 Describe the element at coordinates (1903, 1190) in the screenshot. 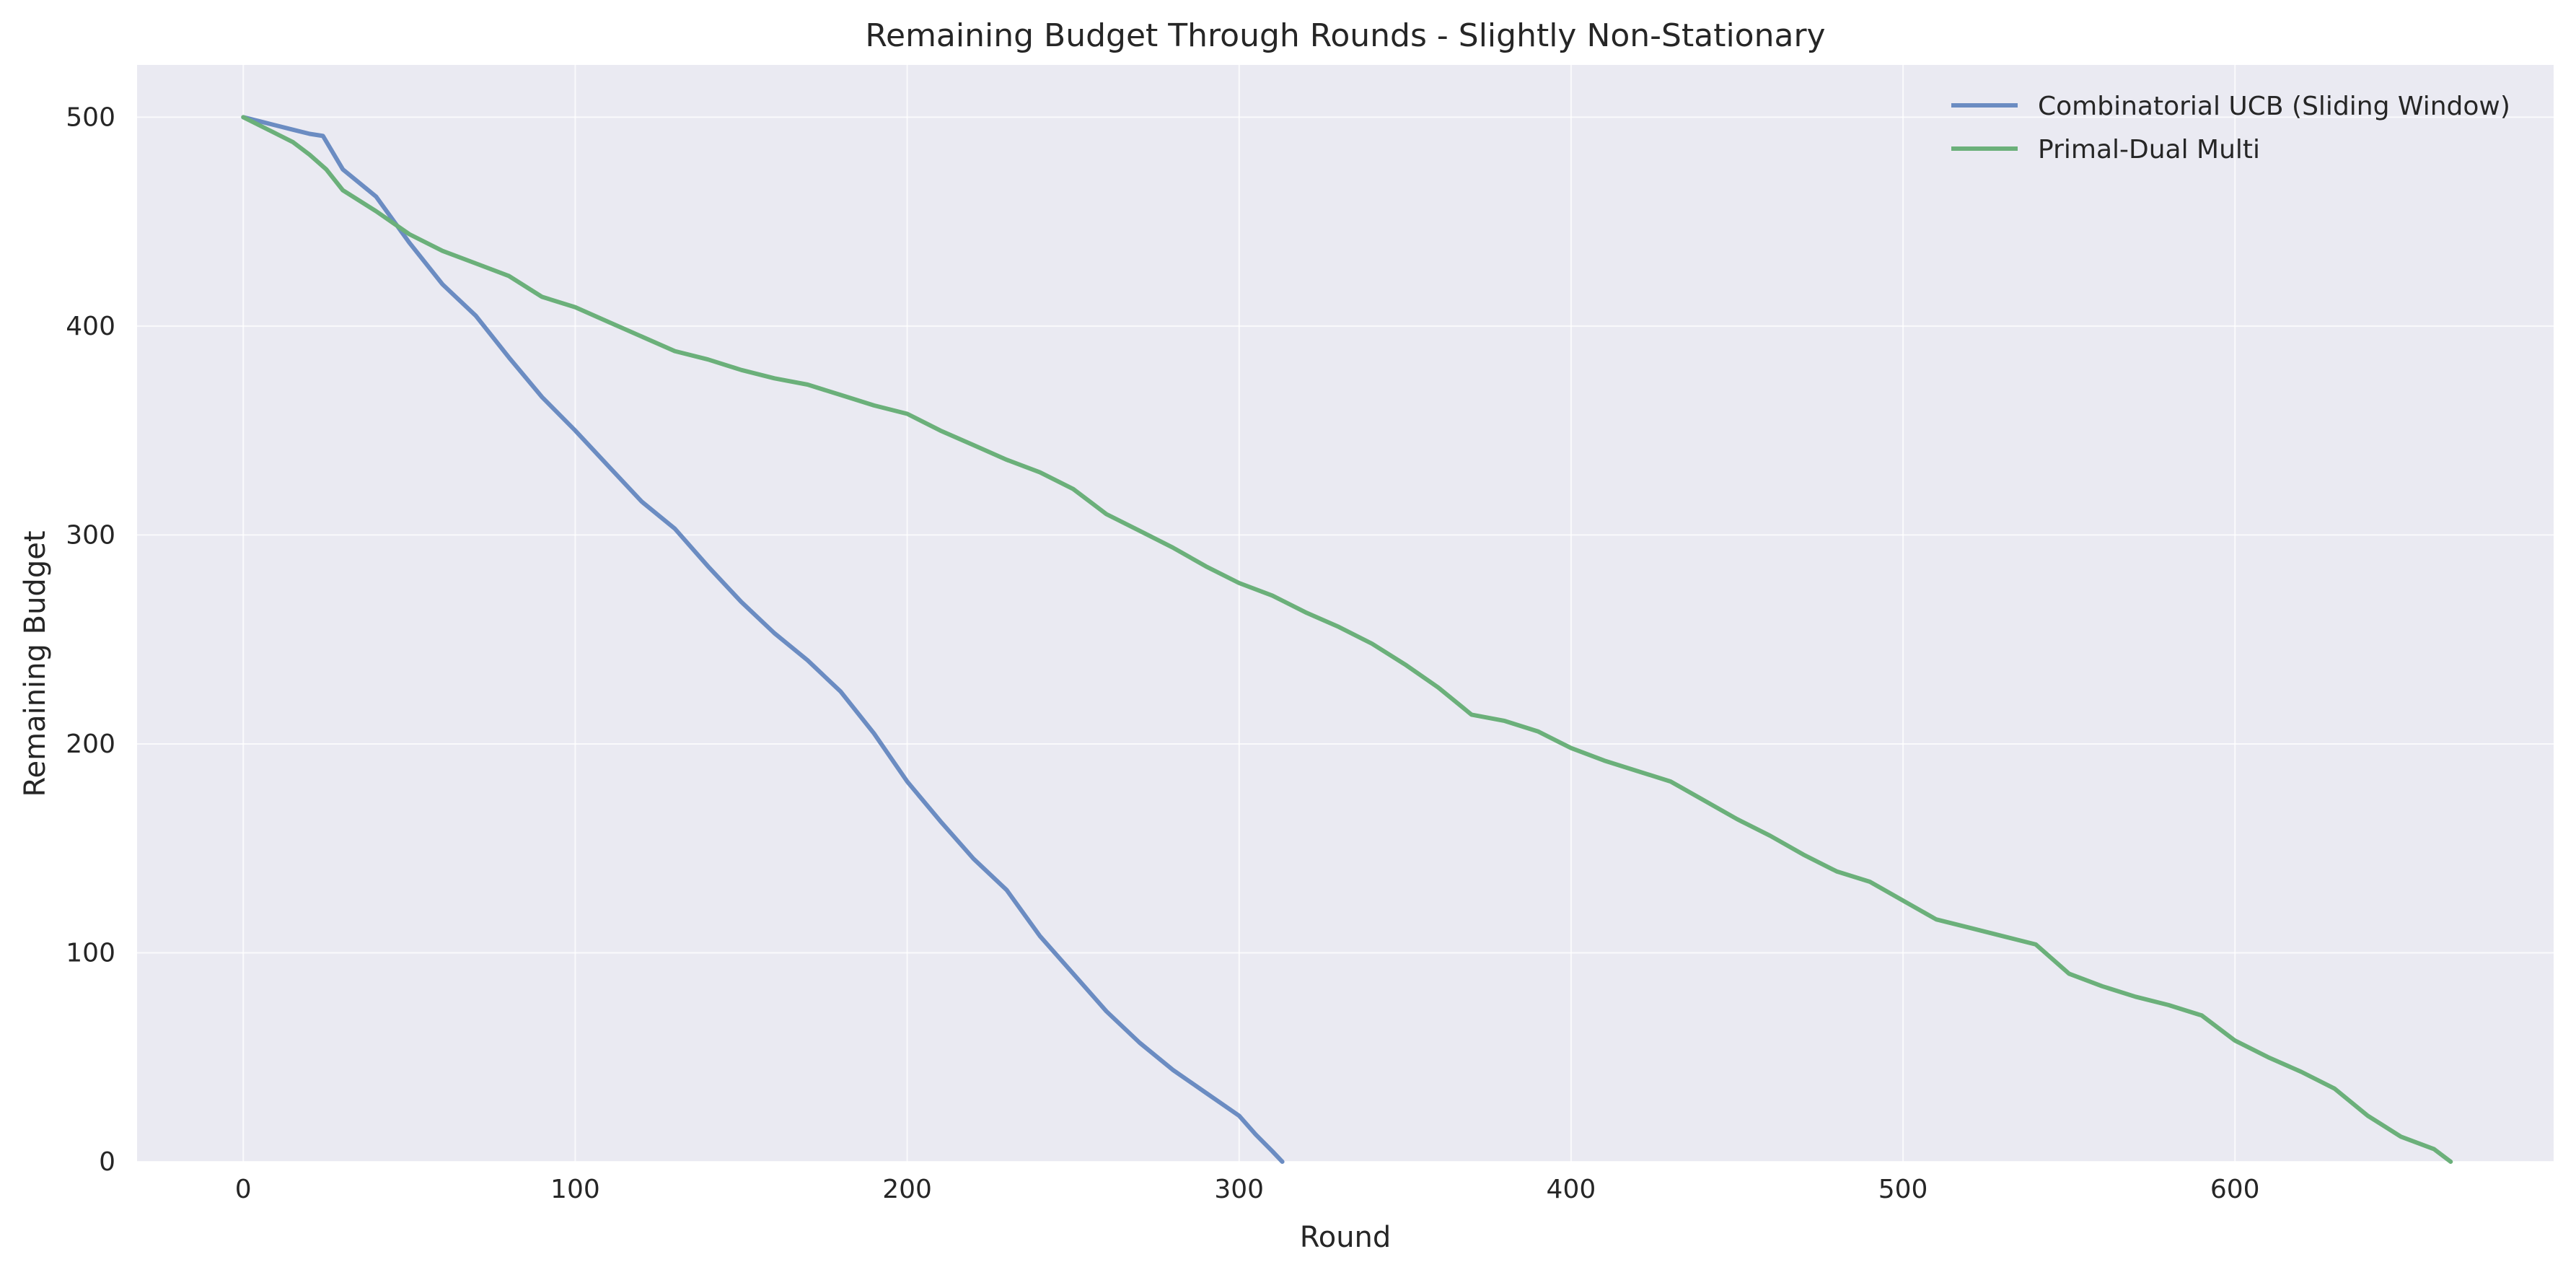

I see `x-tick-label: 500` at that location.